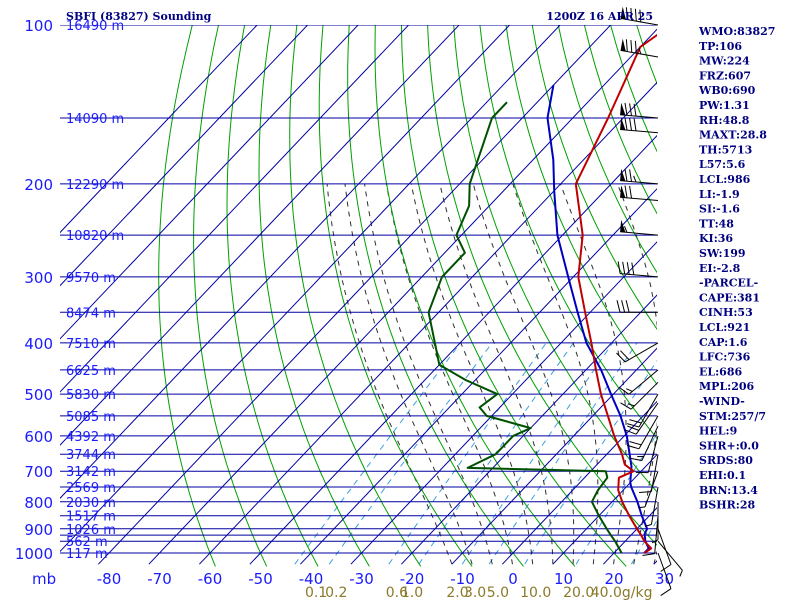  What do you see at coordinates (361, 579) in the screenshot?
I see `temperature-tick-label: -30` at bounding box center [361, 579].